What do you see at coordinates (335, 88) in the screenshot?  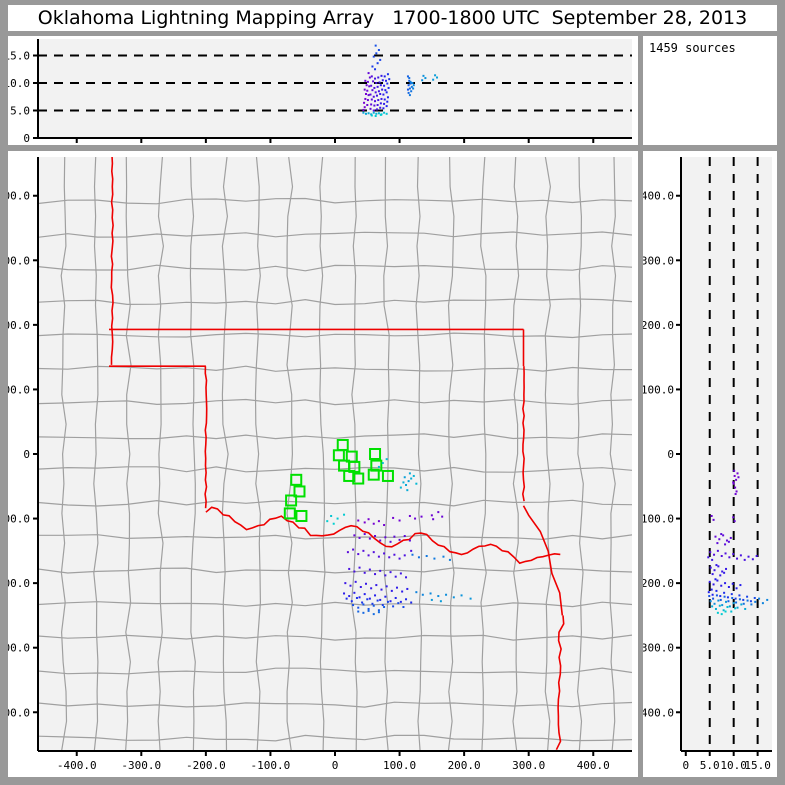 I see `altitude-vs-east-west-plot-area` at bounding box center [335, 88].